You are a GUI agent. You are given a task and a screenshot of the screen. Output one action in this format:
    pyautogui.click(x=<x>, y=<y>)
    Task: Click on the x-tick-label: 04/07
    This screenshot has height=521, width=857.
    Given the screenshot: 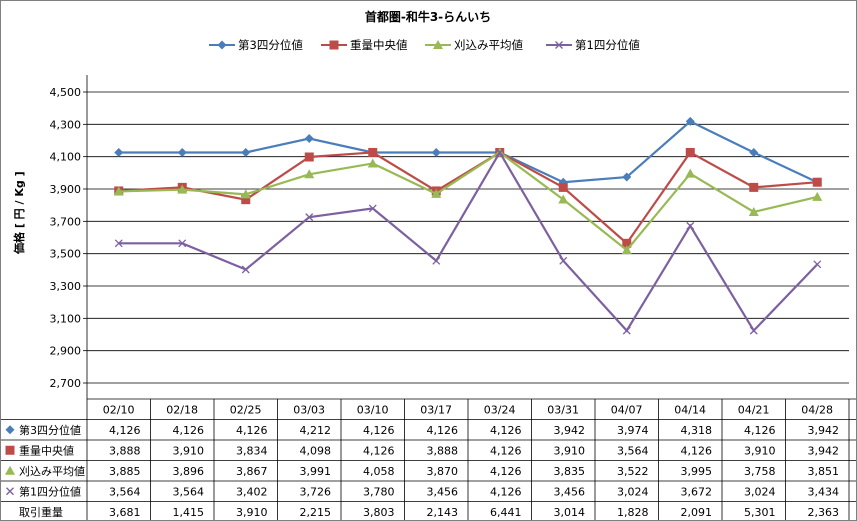 What is the action you would take?
    pyautogui.click(x=627, y=410)
    